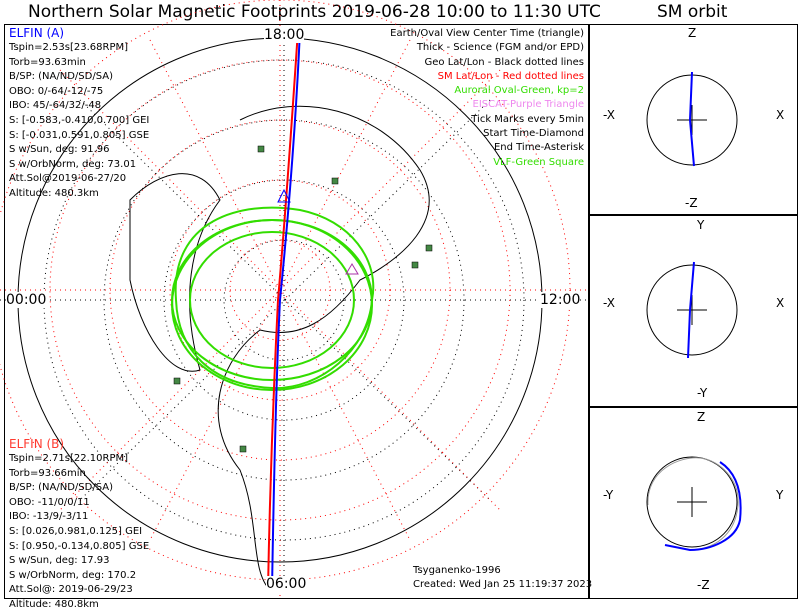  Describe the element at coordinates (73, 575) in the screenshot. I see `elfin-b-info-line: S w/OrbNorm, deg: 170.2` at that location.